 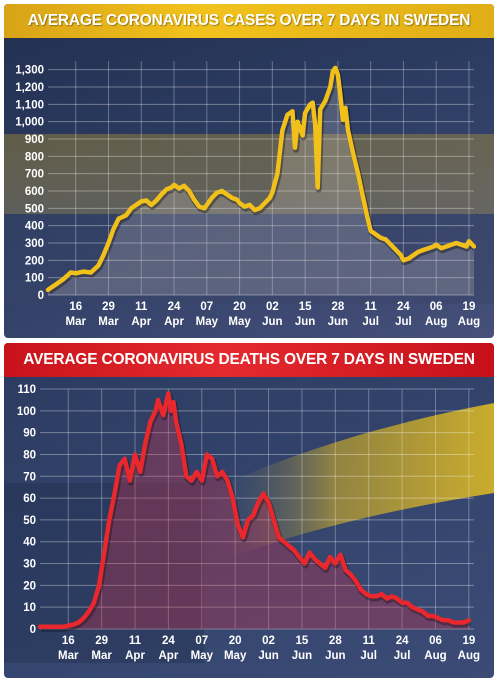 I want to click on y-tick-label: 800, so click(x=34, y=157).